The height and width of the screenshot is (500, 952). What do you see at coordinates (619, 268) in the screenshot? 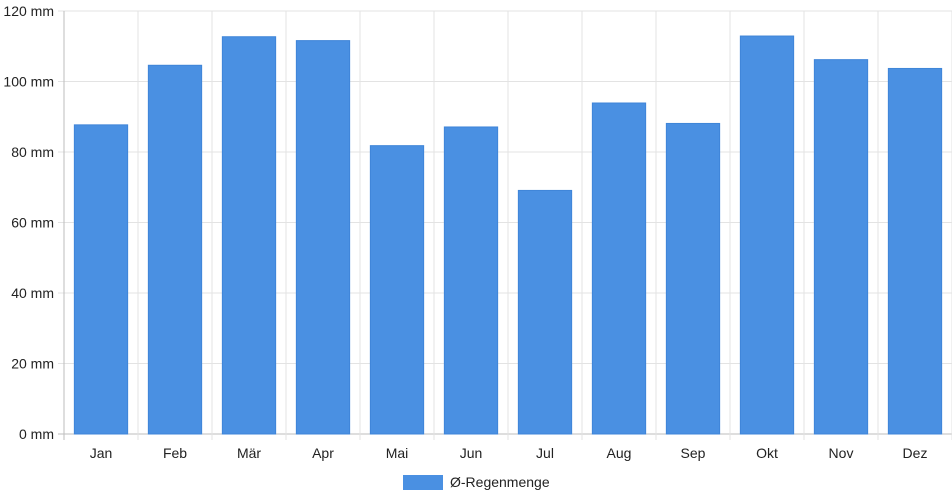
I see `bar-aug` at bounding box center [619, 268].